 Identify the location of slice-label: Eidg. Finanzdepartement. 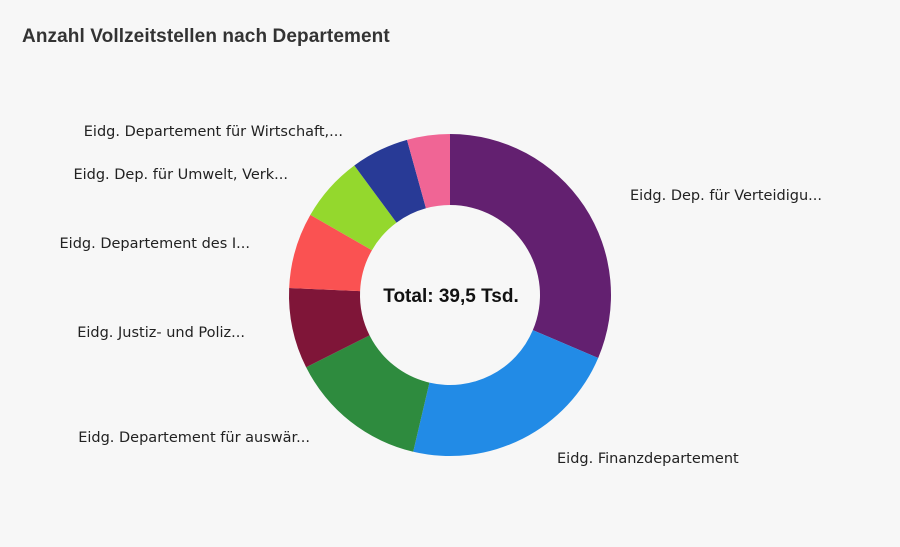
(648, 459).